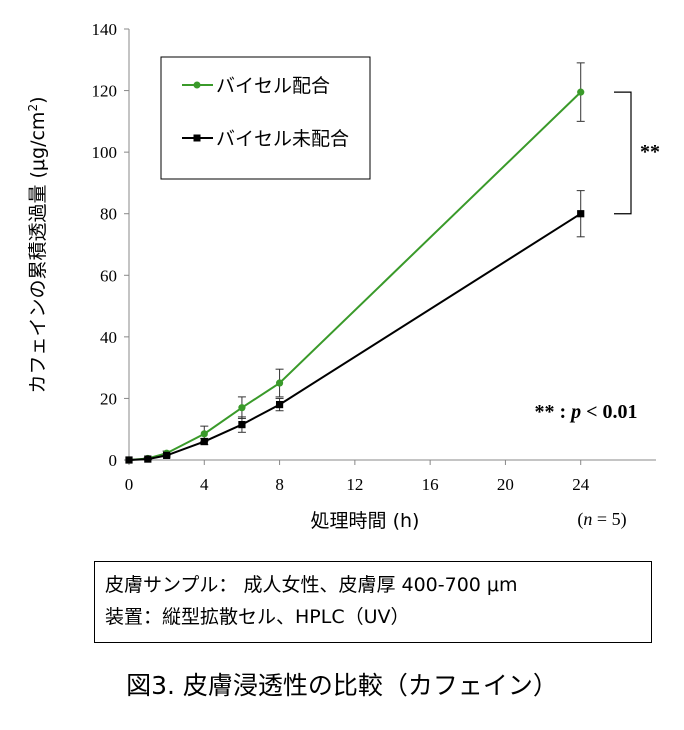 The height and width of the screenshot is (730, 684). I want to click on x-tick-label: 4, so click(204, 484).